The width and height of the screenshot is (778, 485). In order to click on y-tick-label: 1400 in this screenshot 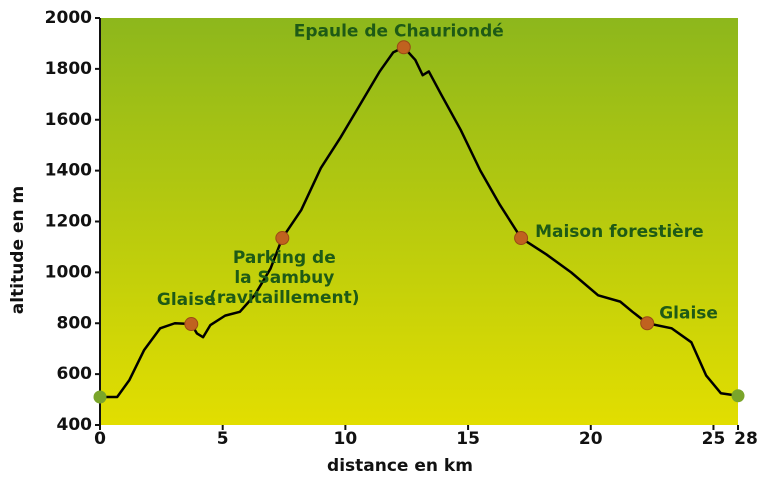, I will do `click(68, 171)`.